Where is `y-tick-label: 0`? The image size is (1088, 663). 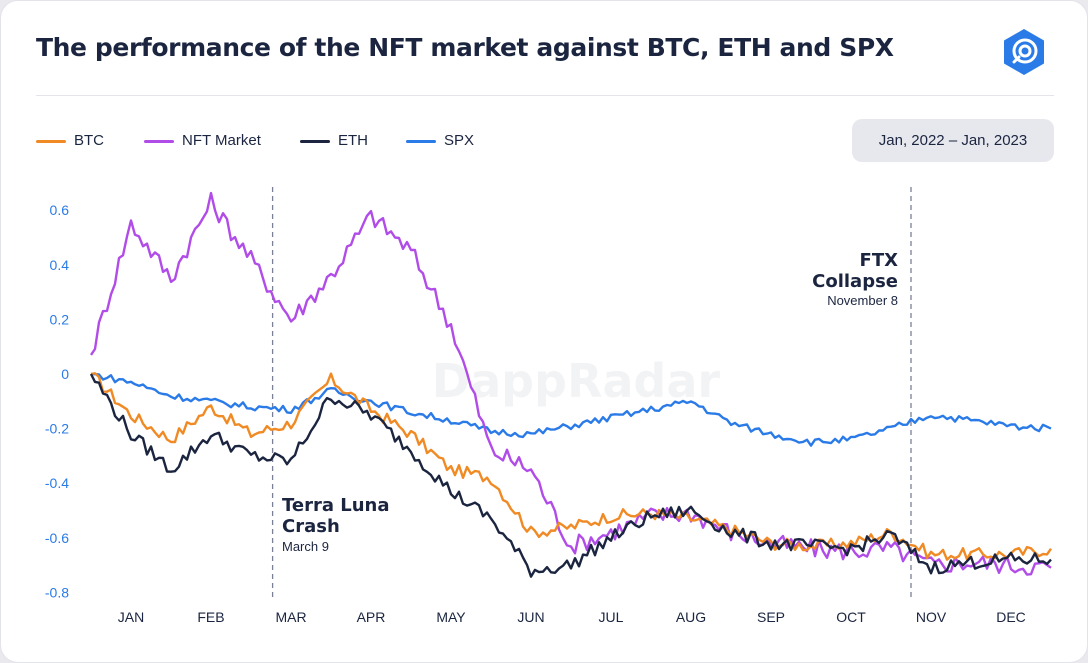 y-tick-label: 0 is located at coordinates (65, 374).